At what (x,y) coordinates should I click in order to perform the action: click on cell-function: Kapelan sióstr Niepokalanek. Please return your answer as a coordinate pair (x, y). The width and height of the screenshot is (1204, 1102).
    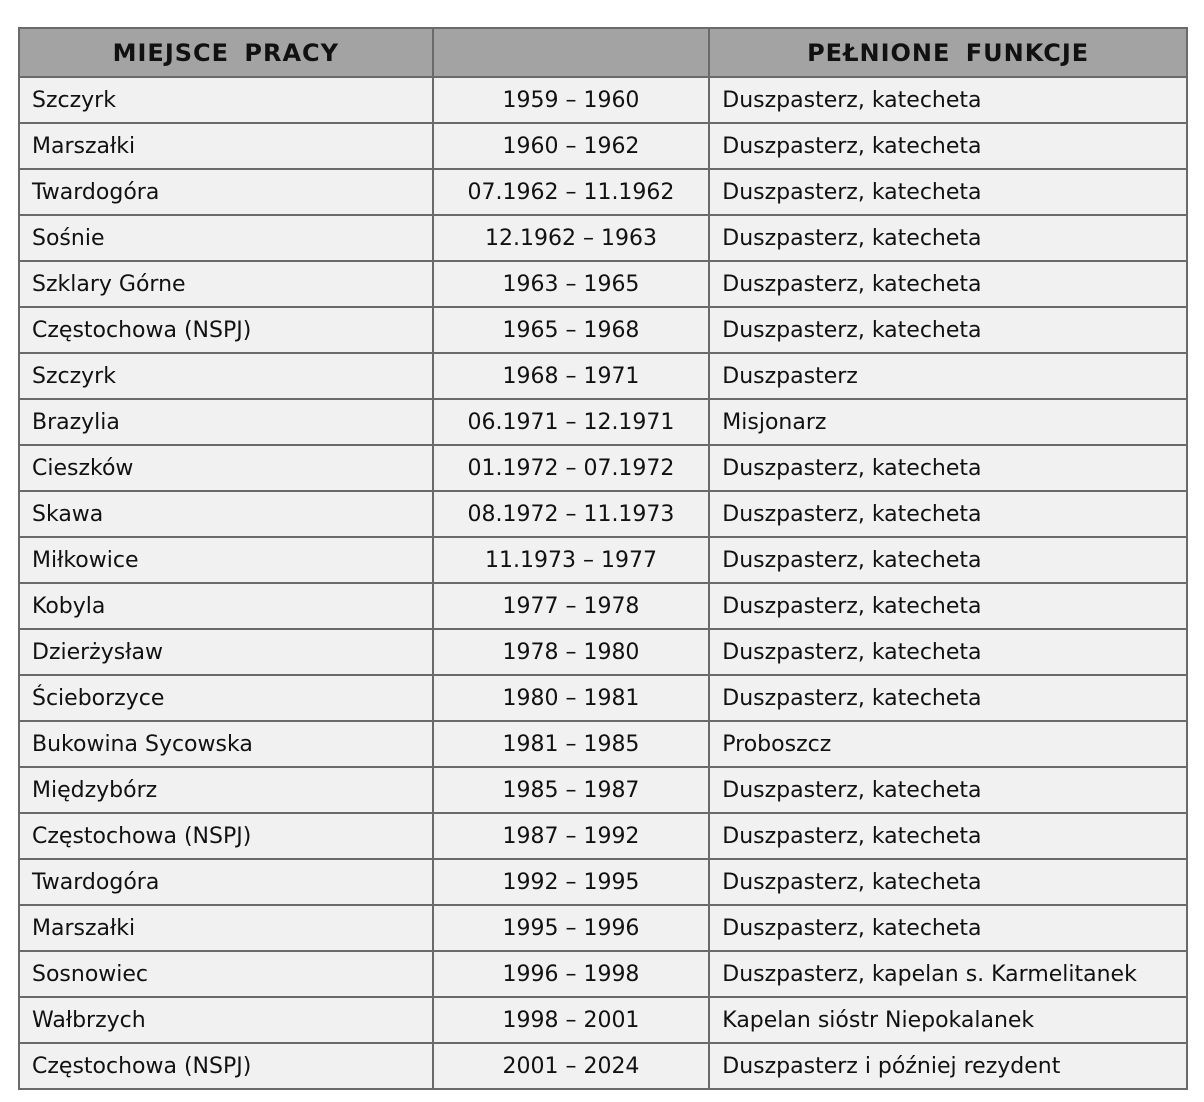
    Looking at the image, I should click on (948, 1020).